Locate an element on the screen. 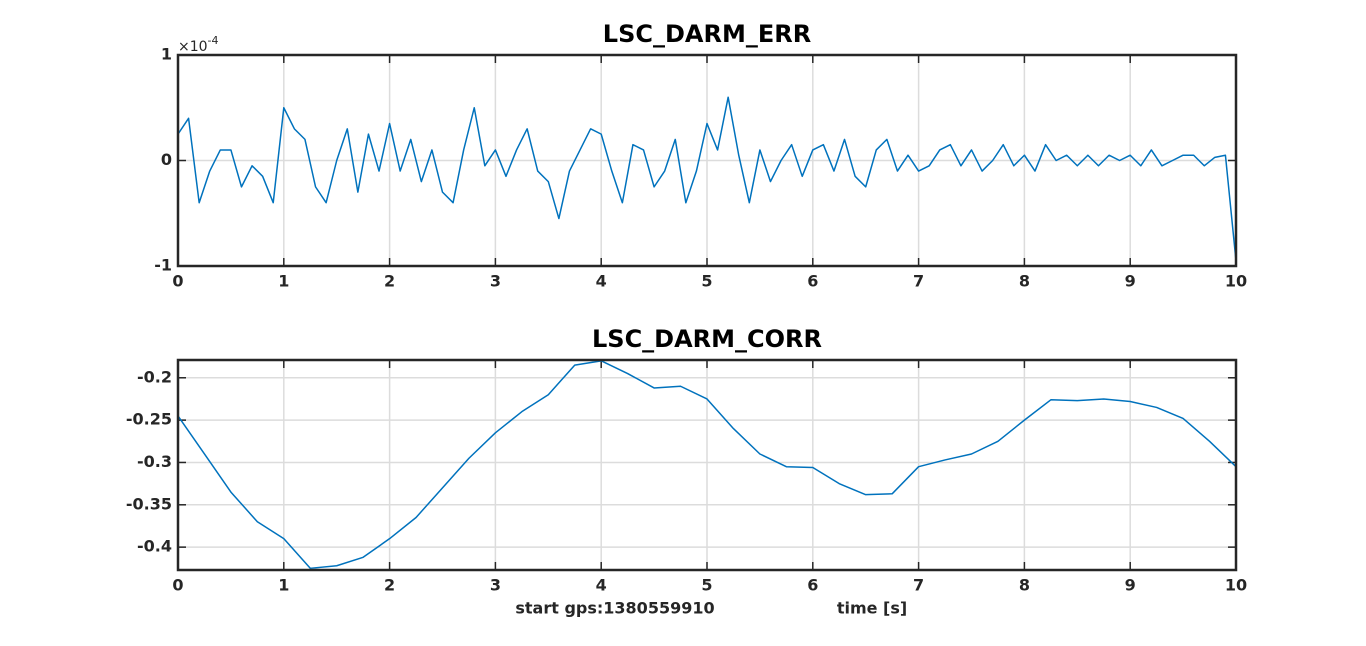 This screenshot has height=646, width=1366. chart-title: LSC_DARM_CORR is located at coordinates (707, 339).